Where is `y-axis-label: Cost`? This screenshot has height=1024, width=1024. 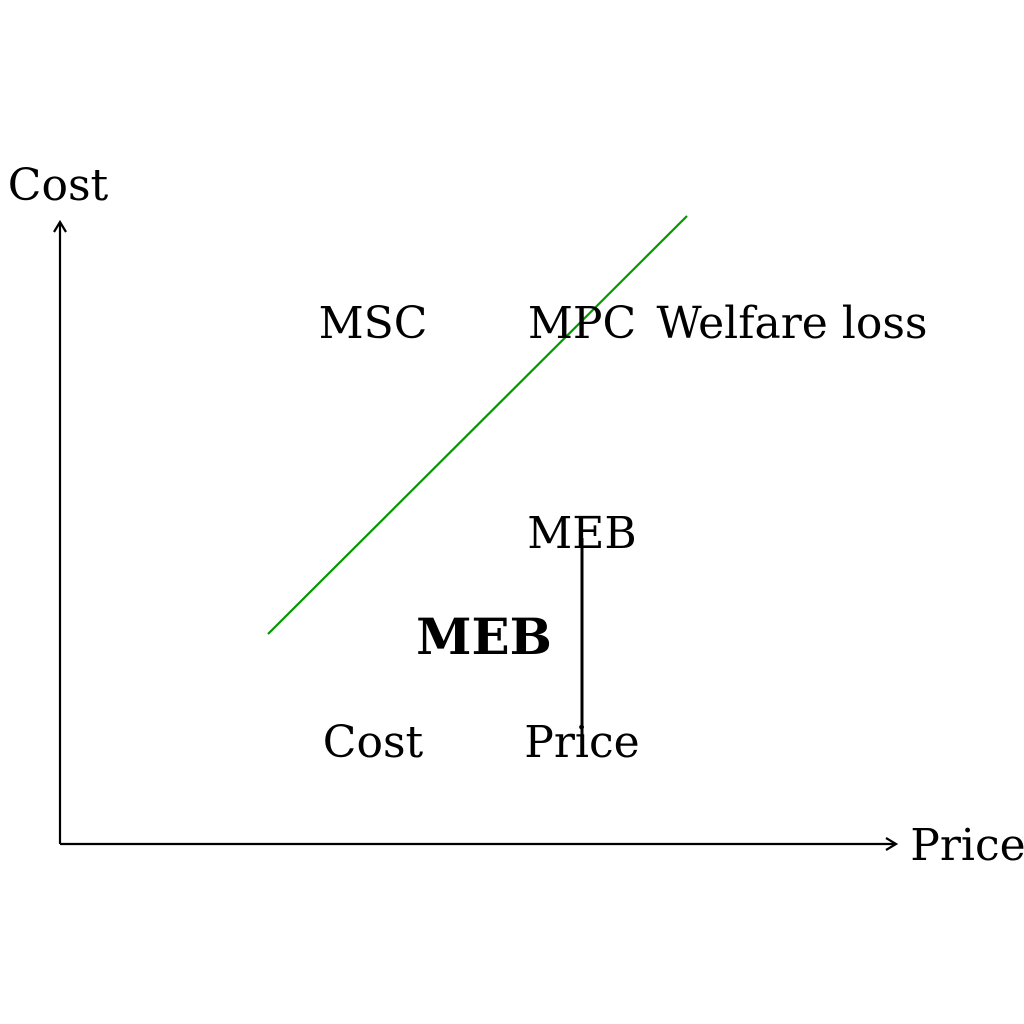 y-axis-label: Cost is located at coordinates (58, 185).